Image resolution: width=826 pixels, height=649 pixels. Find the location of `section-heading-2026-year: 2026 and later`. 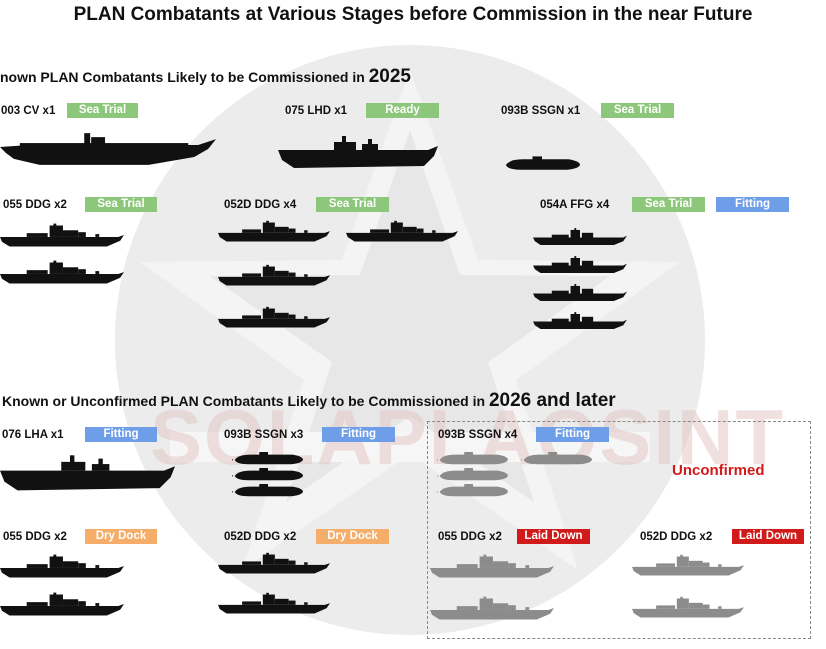

section-heading-2026-year: 2026 and later is located at coordinates (552, 400).